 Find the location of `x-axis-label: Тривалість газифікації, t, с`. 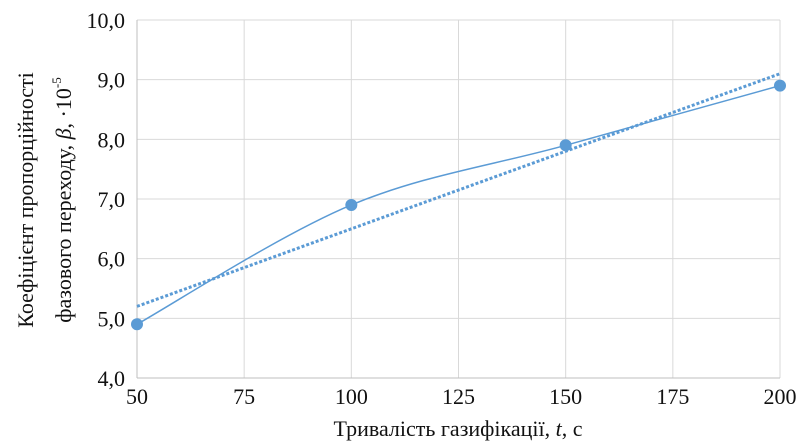

x-axis-label: Тривалість газифікації, t, с is located at coordinates (457, 428).